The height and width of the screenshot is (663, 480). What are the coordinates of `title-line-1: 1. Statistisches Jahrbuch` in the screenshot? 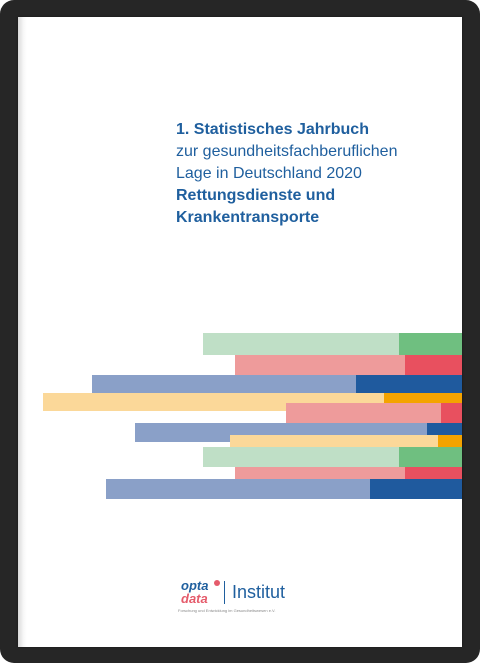 It's located at (272, 129).